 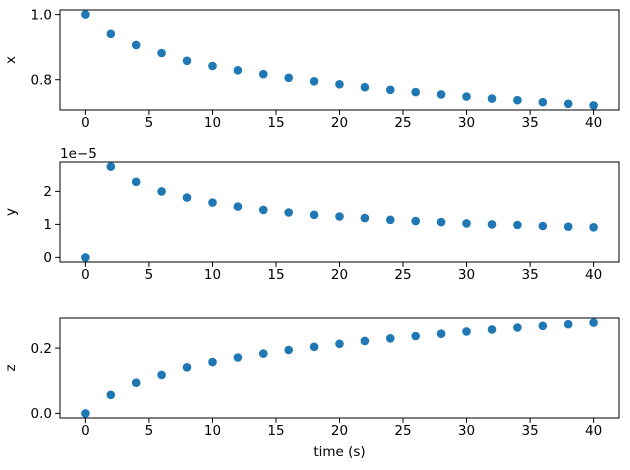 I want to click on y-tick-label: 0.2, so click(x=41, y=349).